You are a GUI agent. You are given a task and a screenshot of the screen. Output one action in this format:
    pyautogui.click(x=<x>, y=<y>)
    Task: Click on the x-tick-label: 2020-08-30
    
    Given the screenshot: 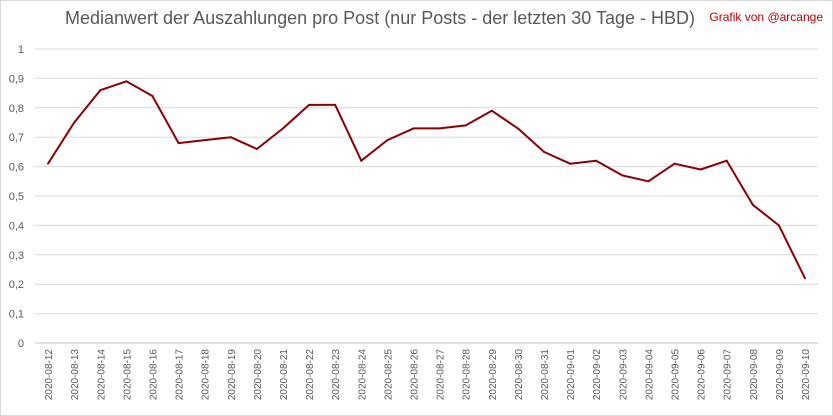 What is the action you would take?
    pyautogui.click(x=519, y=375)
    